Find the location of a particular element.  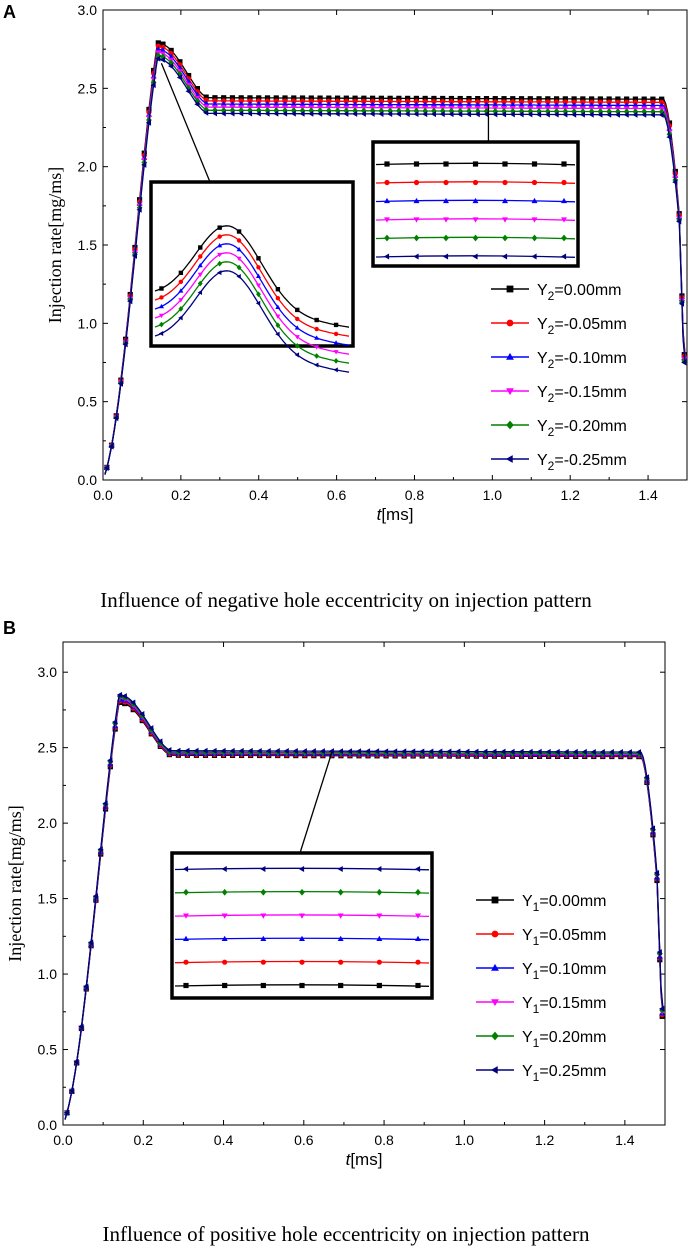

inset-plateau-box is located at coordinates (302, 925).